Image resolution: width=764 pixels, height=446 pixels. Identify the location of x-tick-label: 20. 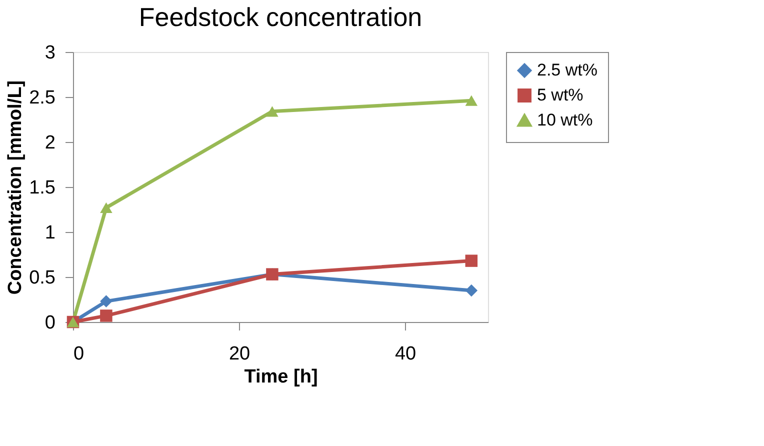
(239, 354).